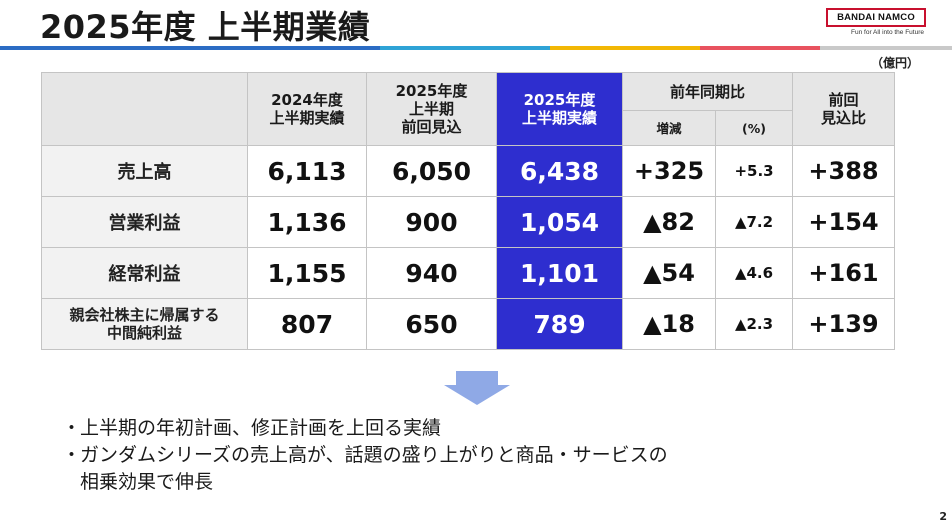 The height and width of the screenshot is (527, 952). Describe the element at coordinates (431, 324) in the screenshot. I see `cell-forecast: 650` at that location.